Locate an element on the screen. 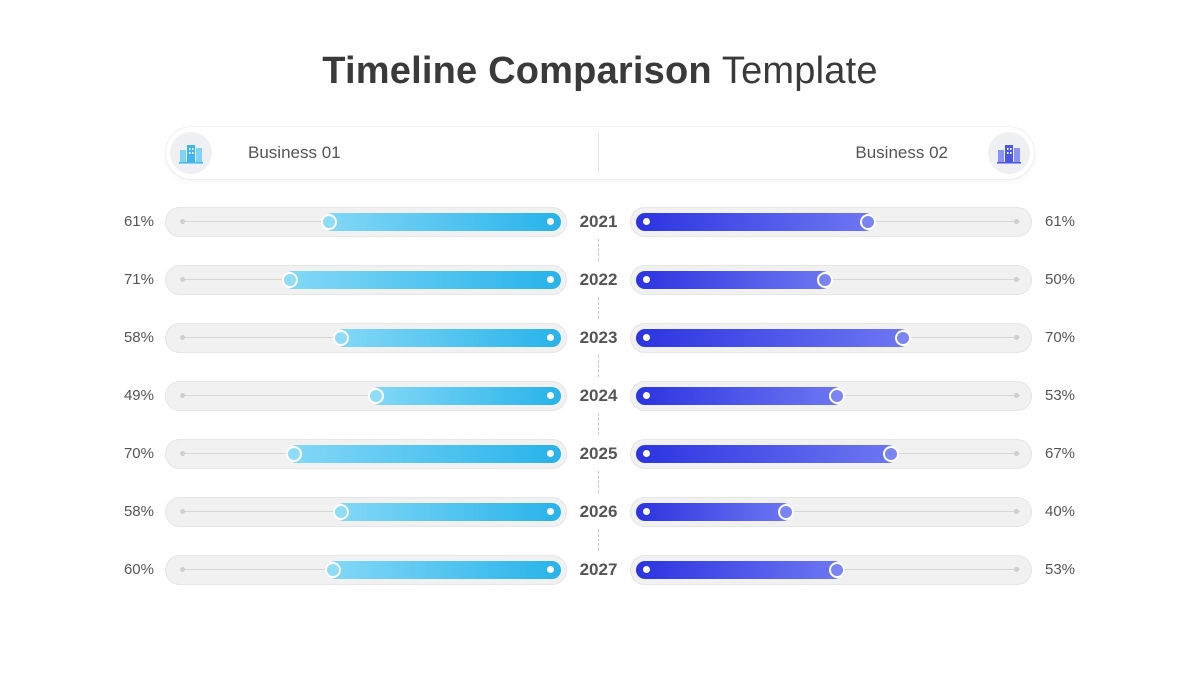 The image size is (1200, 675). year-label: 2026 is located at coordinates (598, 511).